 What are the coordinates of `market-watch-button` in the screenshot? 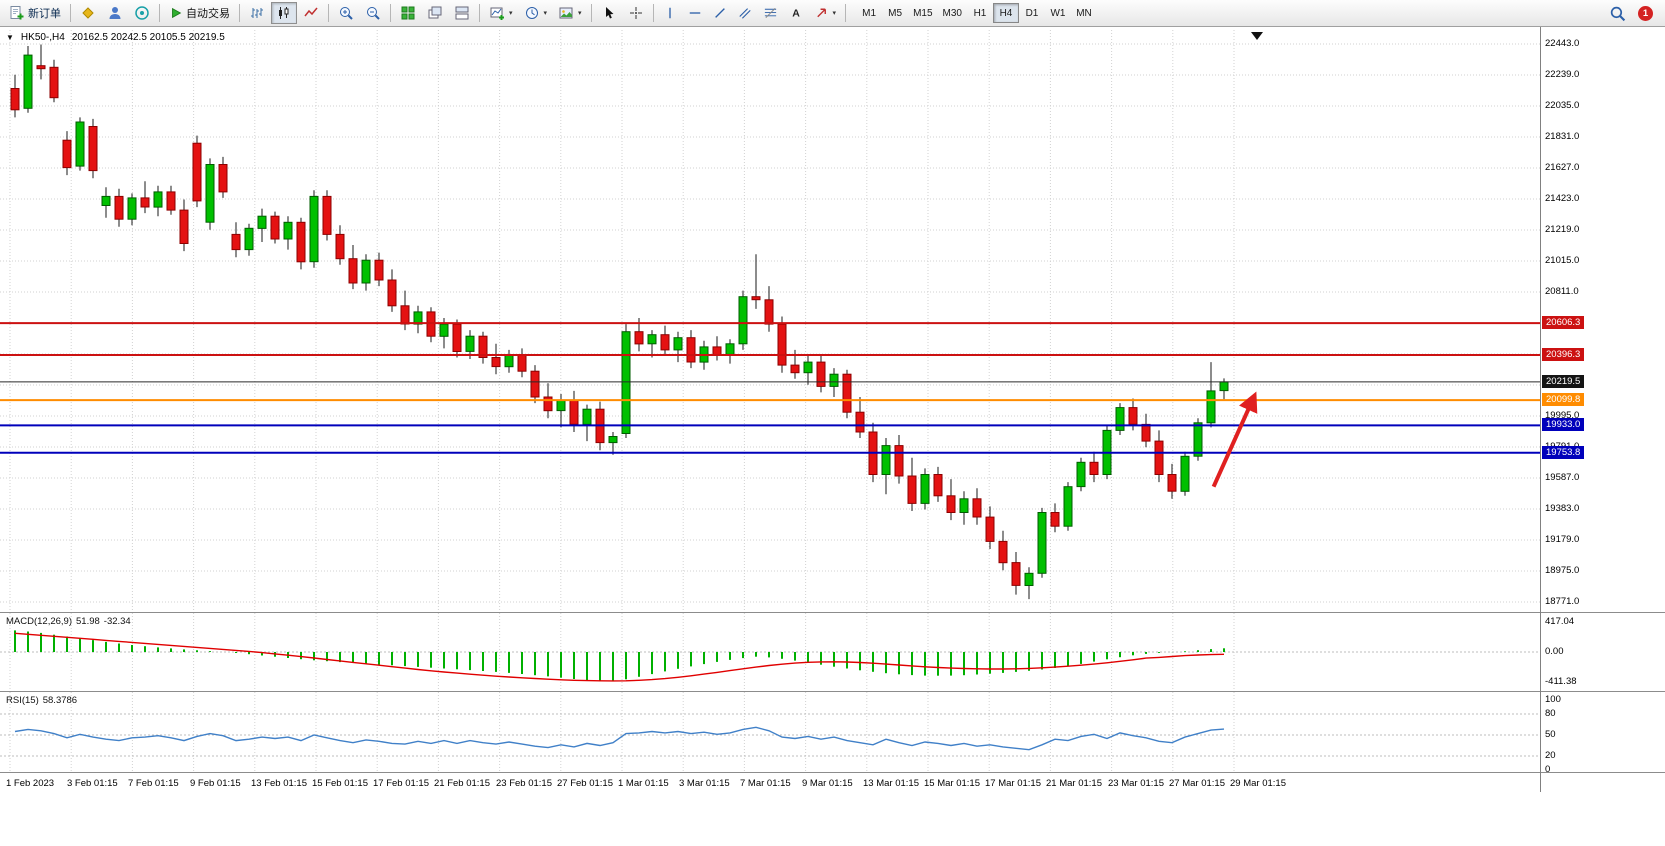 It's located at (88, 13).